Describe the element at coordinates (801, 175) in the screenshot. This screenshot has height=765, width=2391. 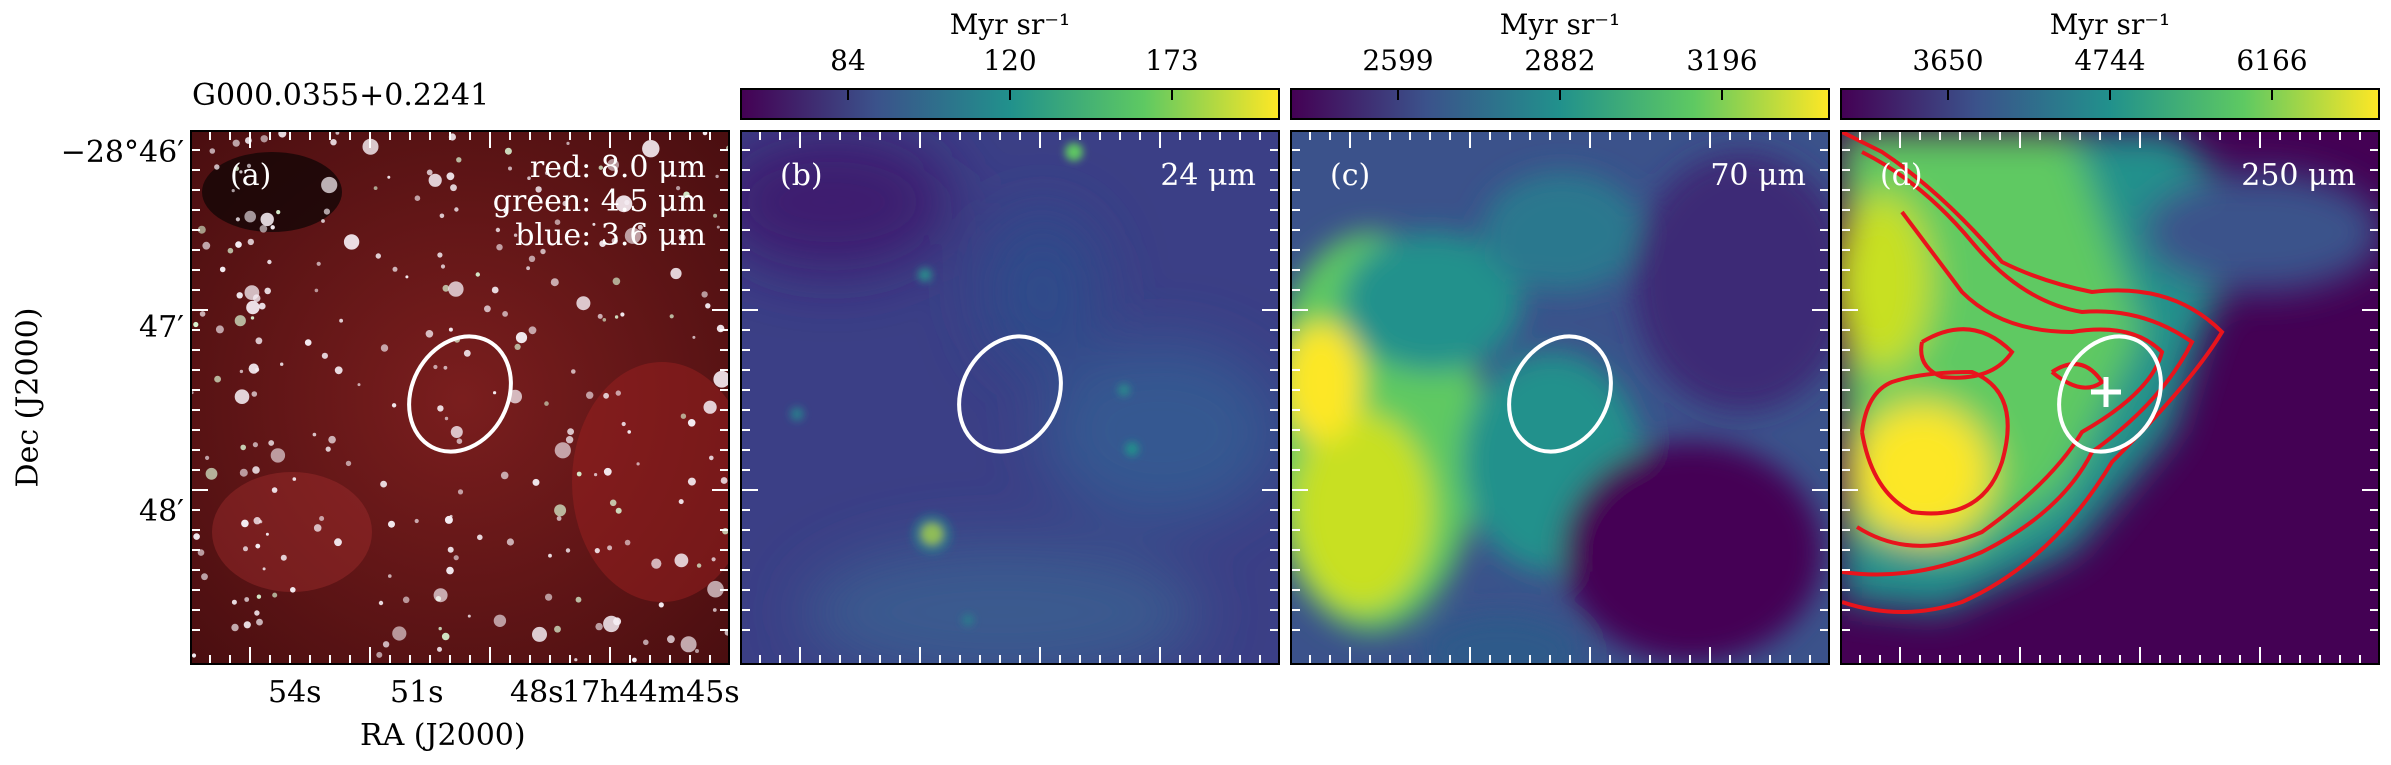
I see `panel-b-letter: (b)` at that location.